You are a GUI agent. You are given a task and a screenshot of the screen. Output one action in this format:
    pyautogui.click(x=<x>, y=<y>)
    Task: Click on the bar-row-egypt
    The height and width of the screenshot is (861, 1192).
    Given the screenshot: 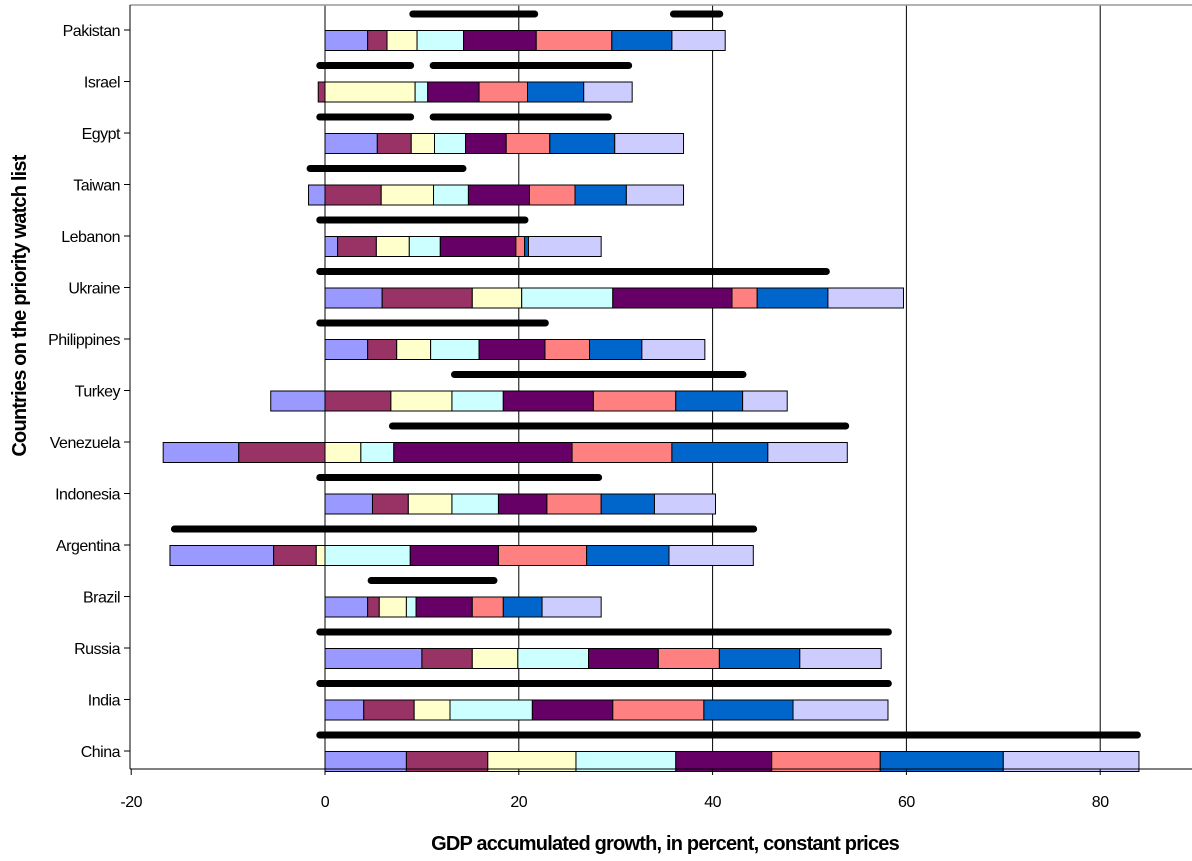 What is the action you would take?
    pyautogui.click(x=500, y=133)
    